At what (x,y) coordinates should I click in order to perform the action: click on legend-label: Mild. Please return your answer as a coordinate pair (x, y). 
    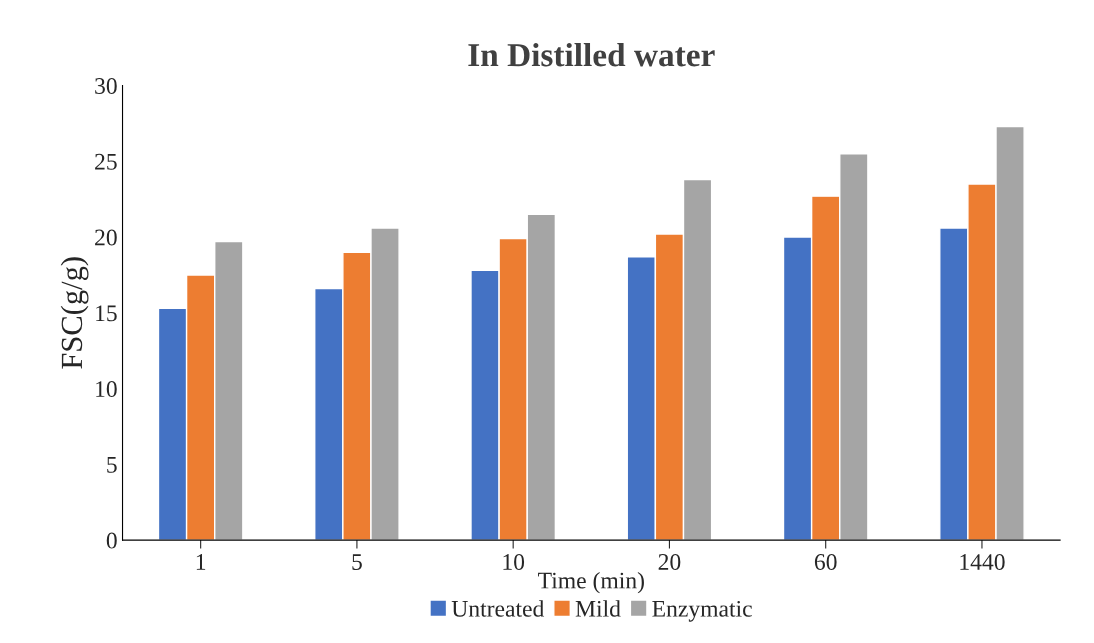
    Looking at the image, I should click on (598, 608).